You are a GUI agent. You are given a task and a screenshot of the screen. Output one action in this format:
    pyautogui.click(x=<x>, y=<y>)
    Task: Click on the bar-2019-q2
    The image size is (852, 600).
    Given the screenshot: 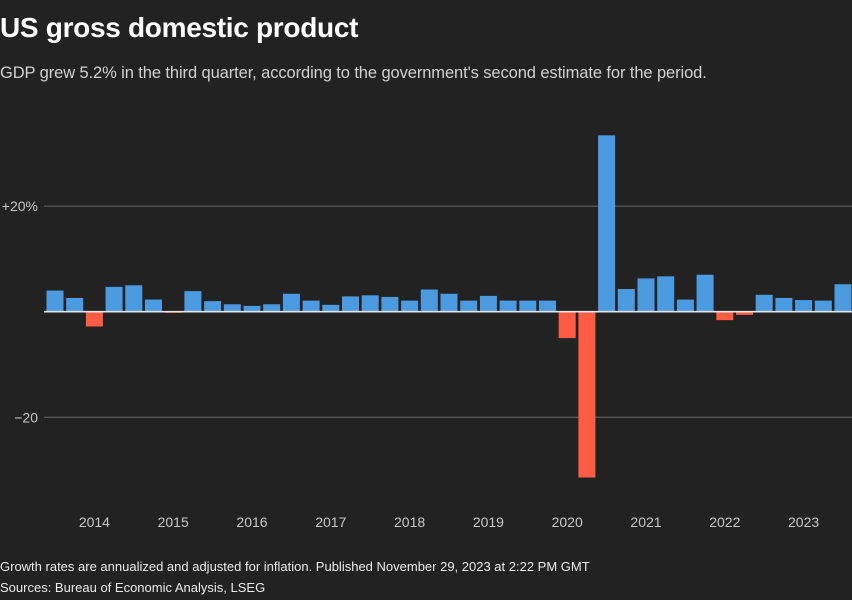 What is the action you would take?
    pyautogui.click(x=508, y=306)
    